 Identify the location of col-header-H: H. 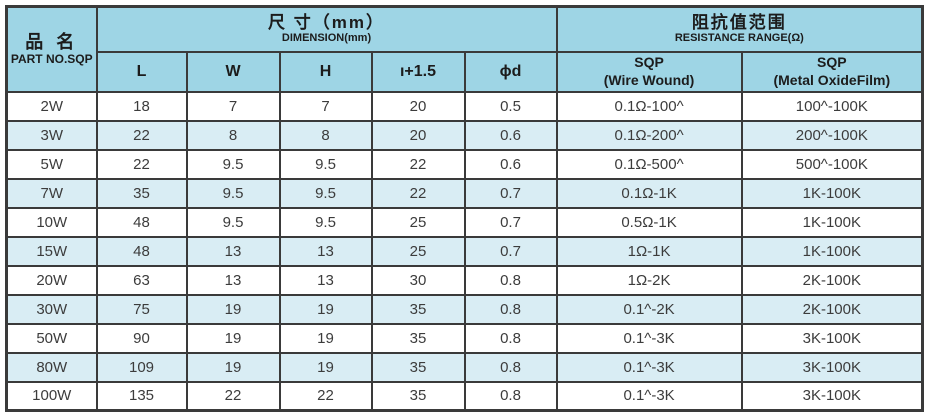
(325, 71).